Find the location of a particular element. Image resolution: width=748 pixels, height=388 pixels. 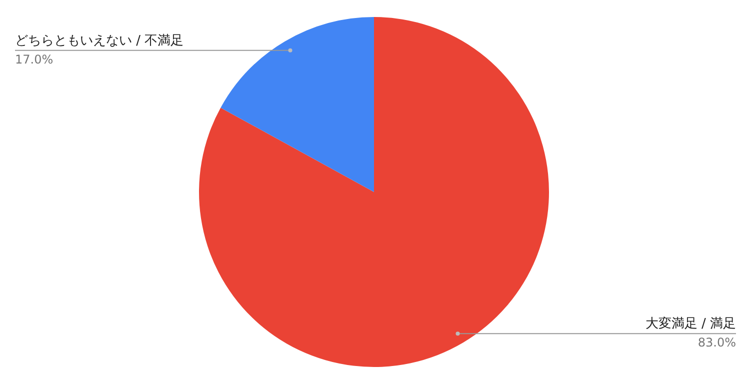

slice-label: 大変満足 / 満足 is located at coordinates (690, 324).